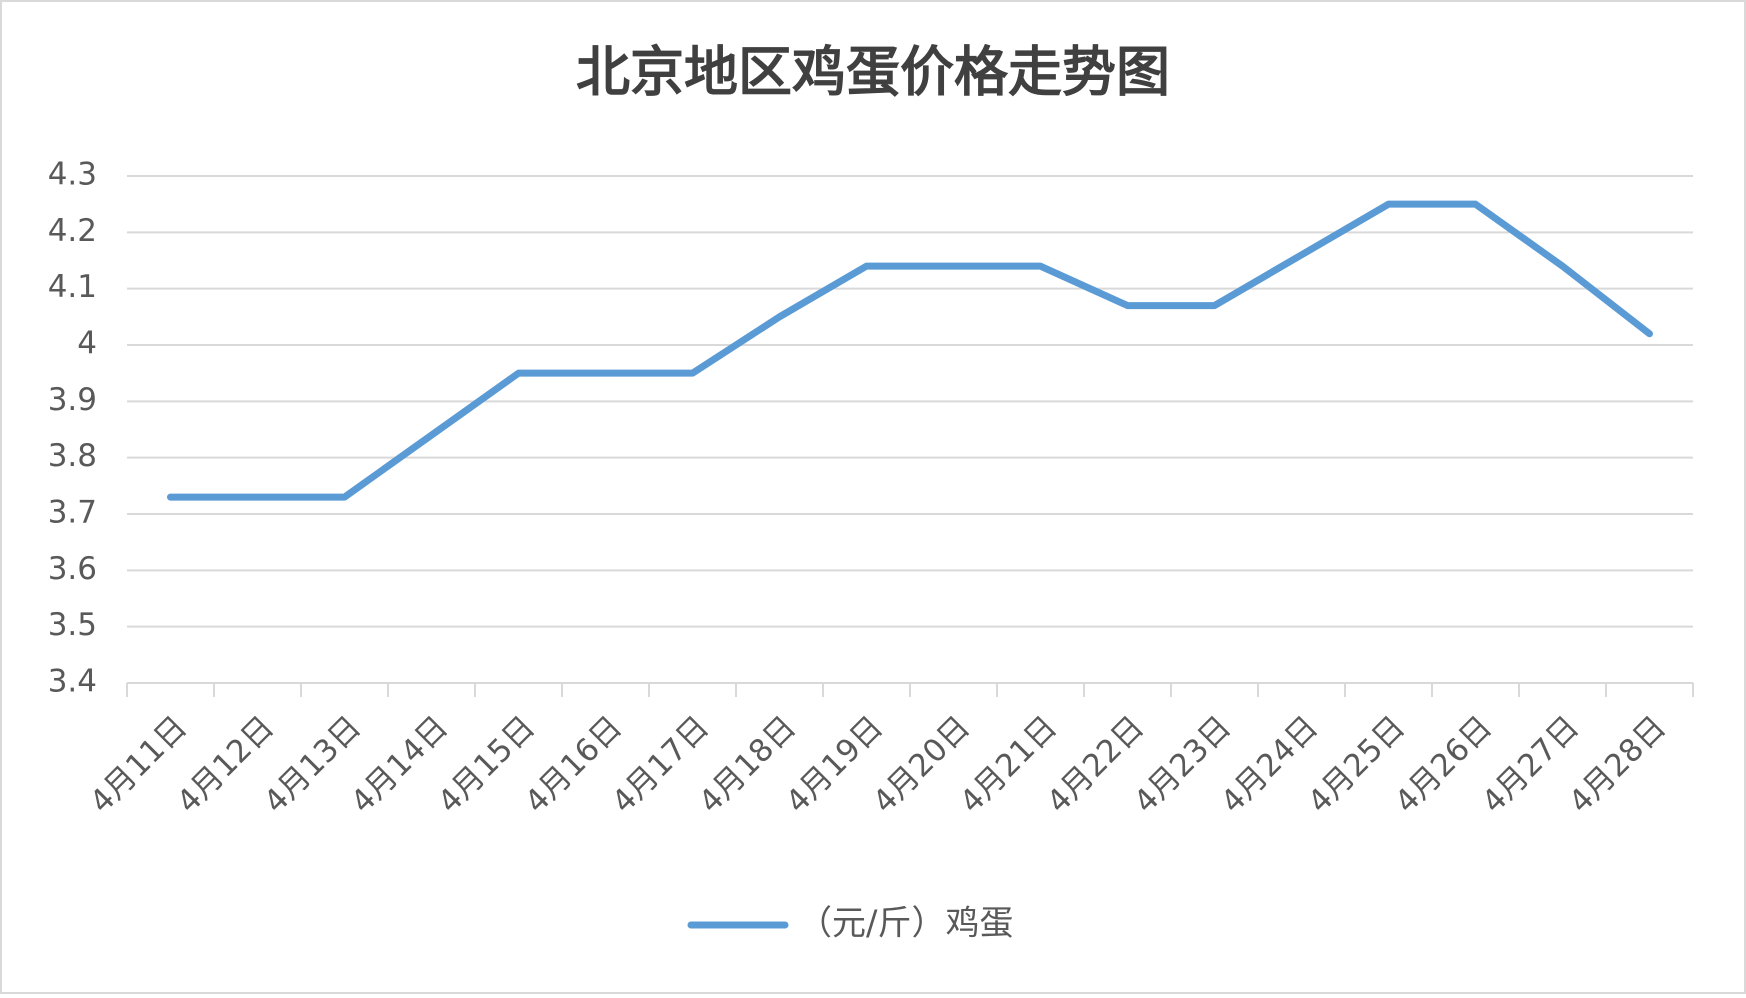 The height and width of the screenshot is (998, 1746). What do you see at coordinates (72, 287) in the screenshot?
I see `y-tick-label: 4.1` at bounding box center [72, 287].